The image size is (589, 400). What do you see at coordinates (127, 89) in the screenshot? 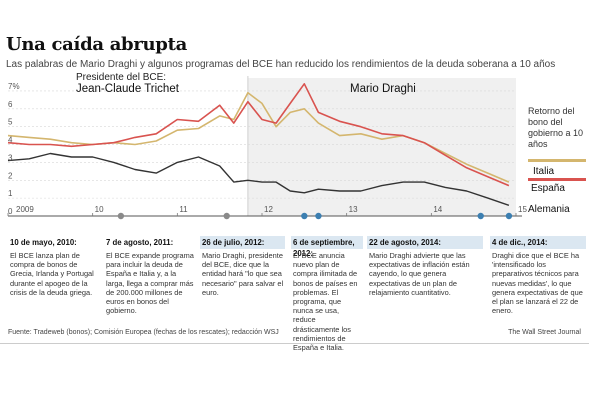
I see `president-trichet: Jean-Claude Trichet` at bounding box center [127, 89].